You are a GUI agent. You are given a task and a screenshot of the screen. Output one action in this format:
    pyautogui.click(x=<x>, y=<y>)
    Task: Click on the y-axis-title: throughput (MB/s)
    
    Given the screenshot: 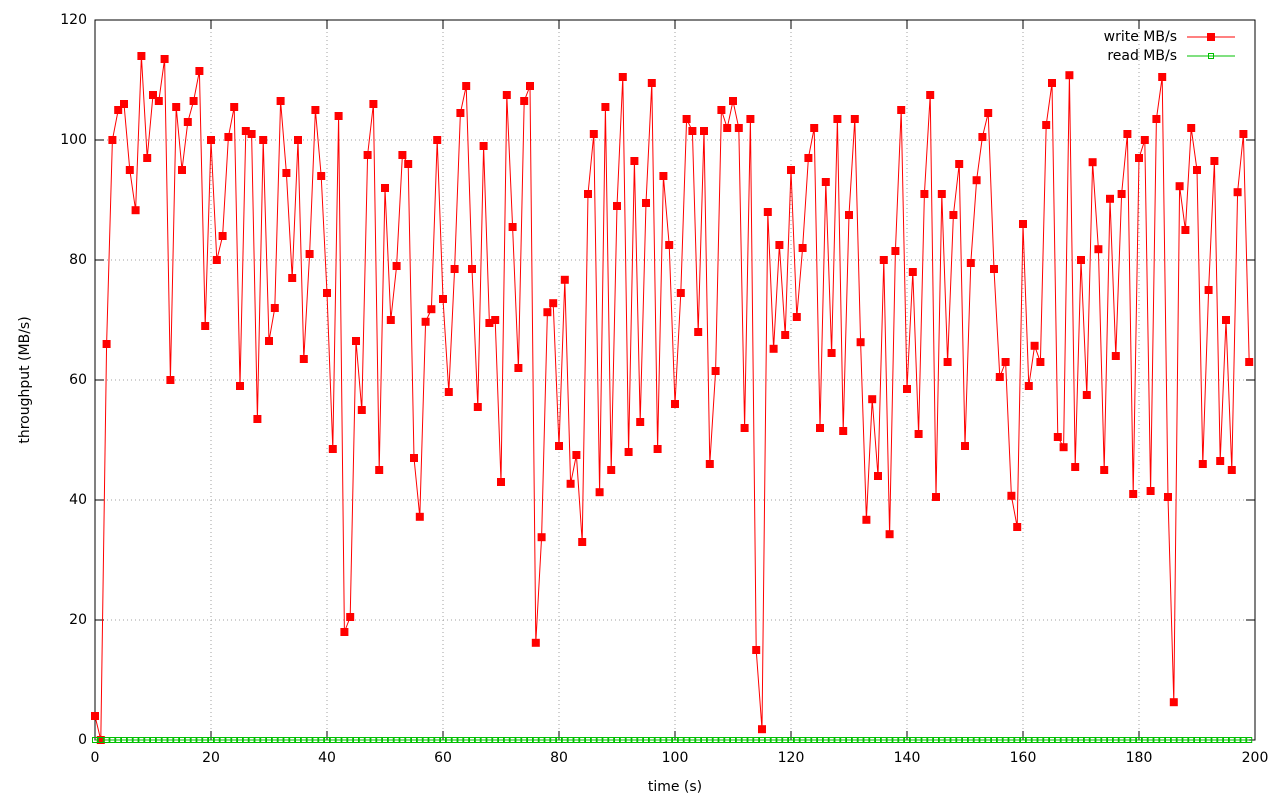 What is the action you would take?
    pyautogui.click(x=25, y=379)
    